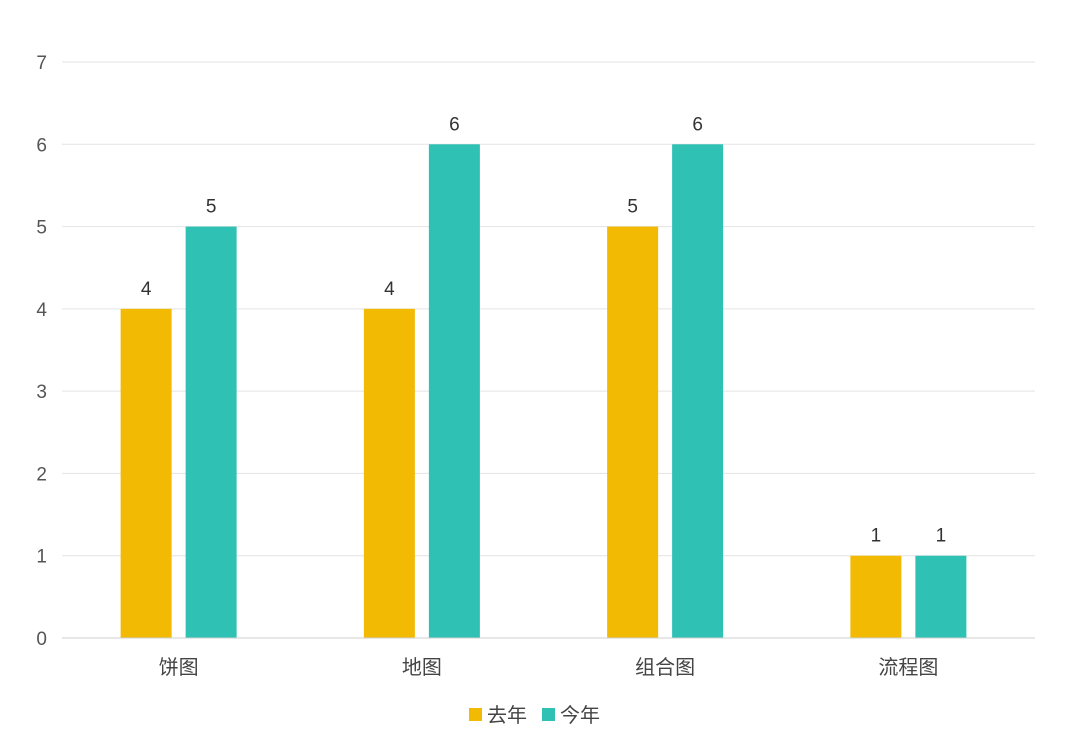  I want to click on category-label: 流程图, so click(908, 667).